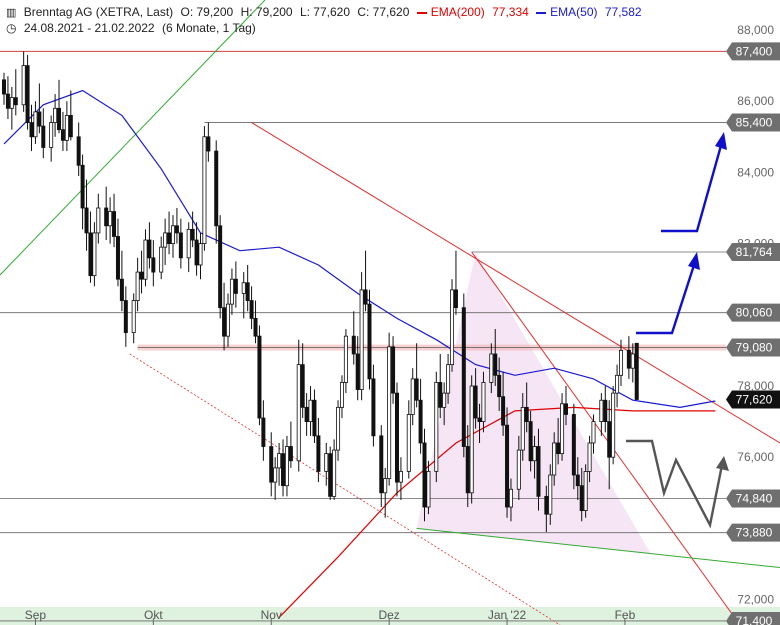 The width and height of the screenshot is (780, 625). Describe the element at coordinates (623, 12) in the screenshot. I see `ema50-value: 77,582` at that location.